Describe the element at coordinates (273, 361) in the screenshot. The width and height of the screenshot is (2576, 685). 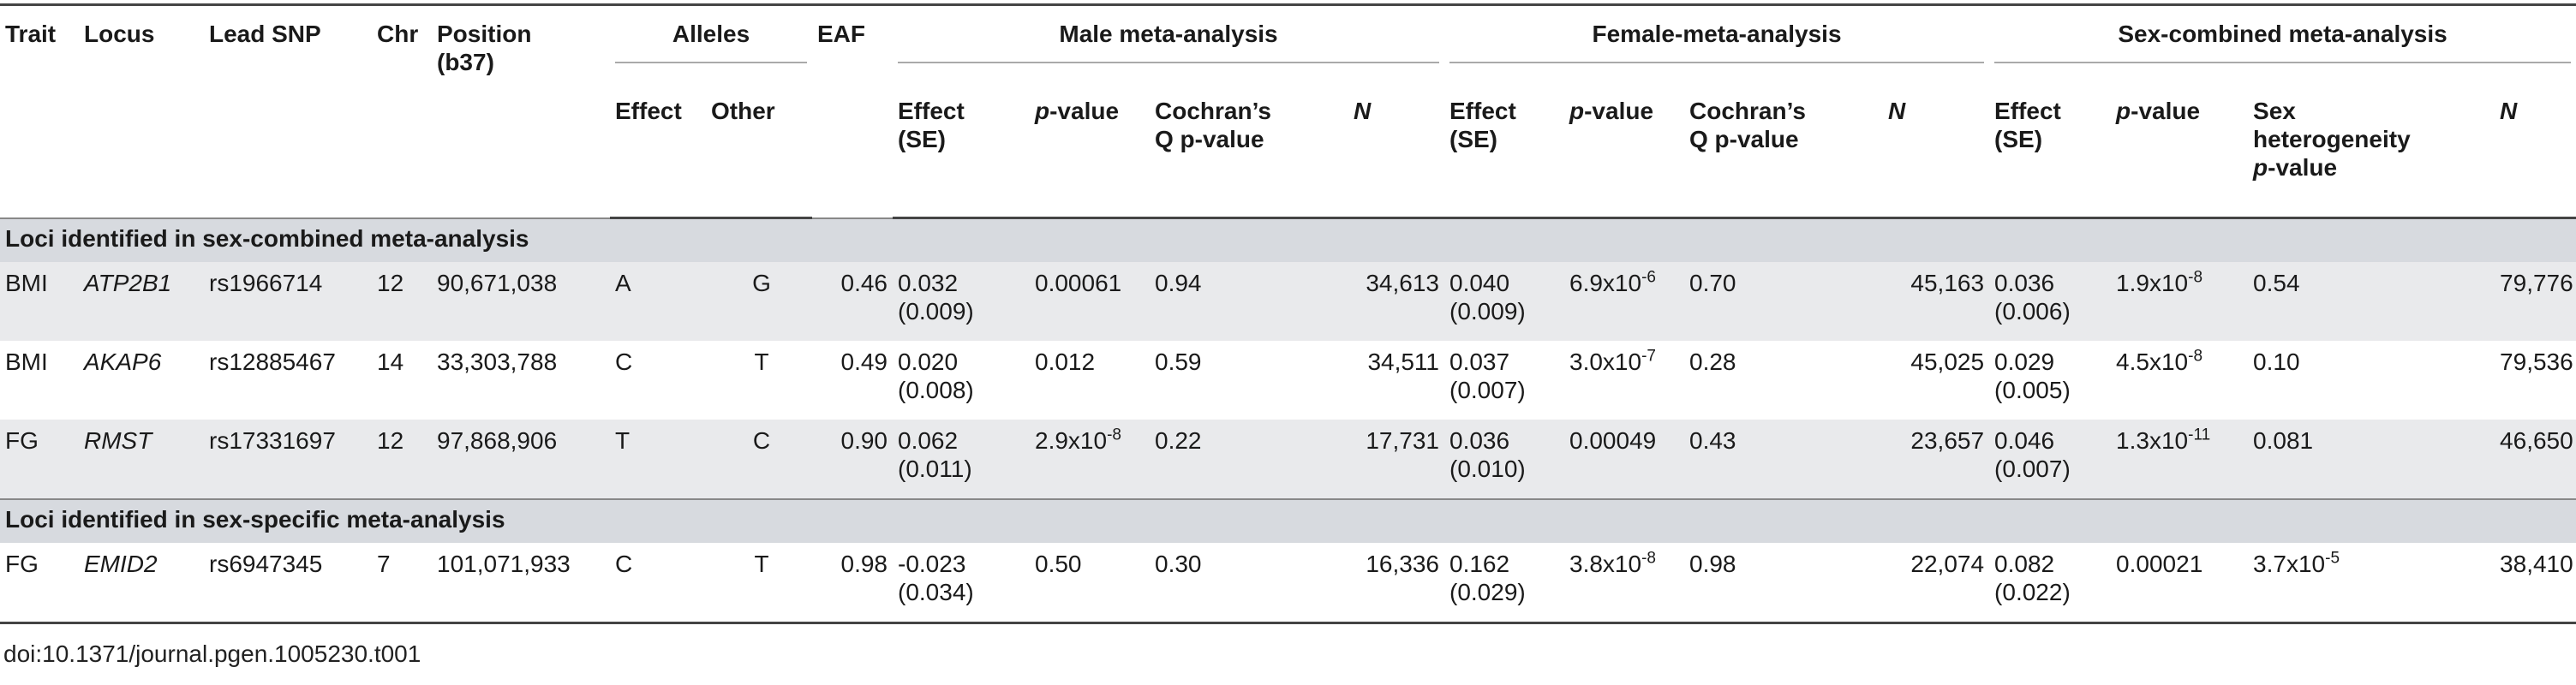
I see `cell-snp: rs12885467` at that location.